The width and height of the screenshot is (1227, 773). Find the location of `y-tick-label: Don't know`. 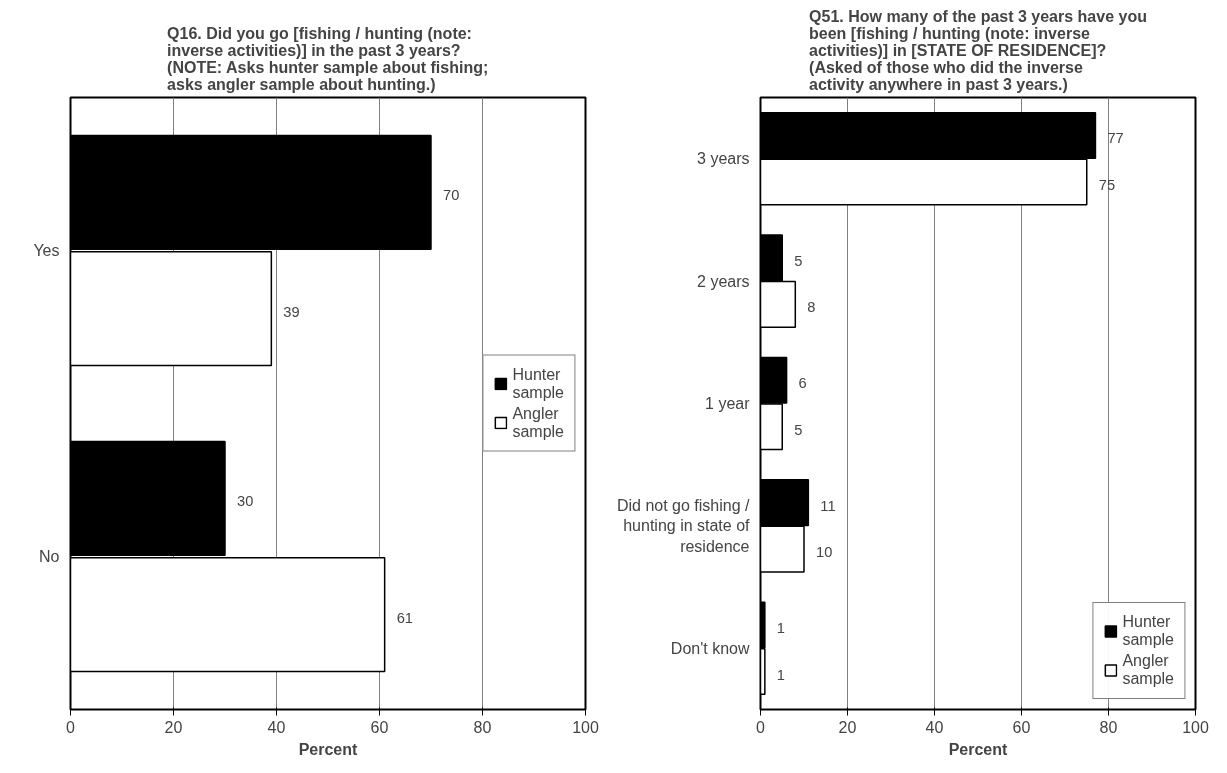

y-tick-label: Don't know is located at coordinates (710, 648).